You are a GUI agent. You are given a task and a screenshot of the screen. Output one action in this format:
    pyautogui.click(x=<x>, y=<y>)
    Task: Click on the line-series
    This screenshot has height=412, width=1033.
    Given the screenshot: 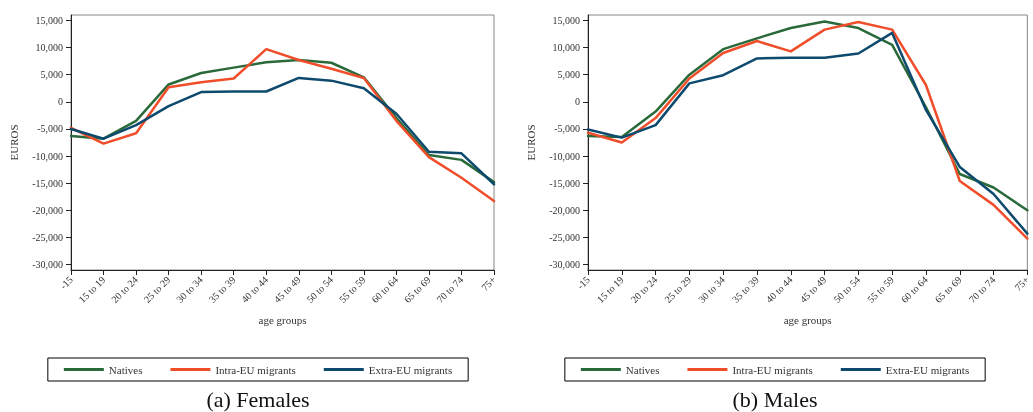 What is the action you would take?
    pyautogui.click(x=282, y=131)
    